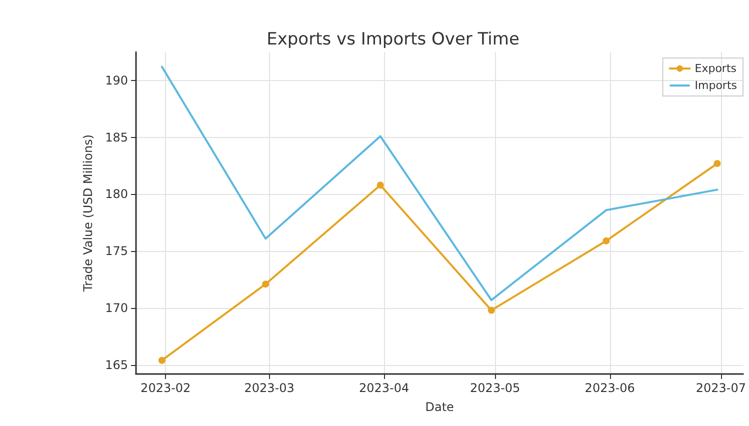  What do you see at coordinates (116, 365) in the screenshot?
I see `y-tick-label: 165` at bounding box center [116, 365].